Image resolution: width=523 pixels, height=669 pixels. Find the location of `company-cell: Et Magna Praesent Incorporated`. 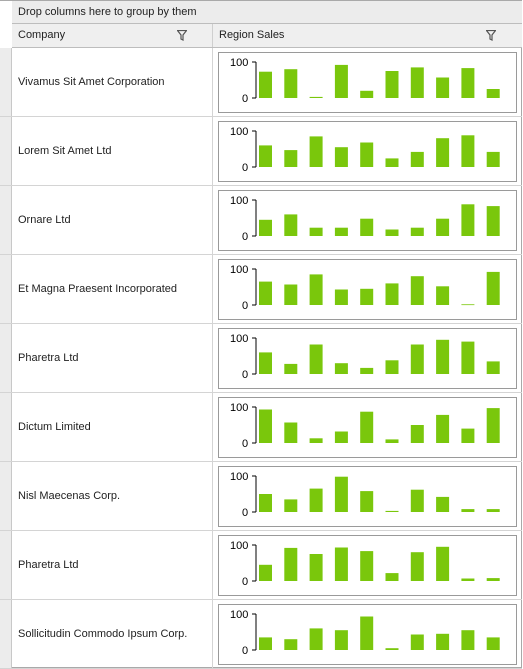

company-cell: Et Magna Praesent Incorporated is located at coordinates (112, 289).